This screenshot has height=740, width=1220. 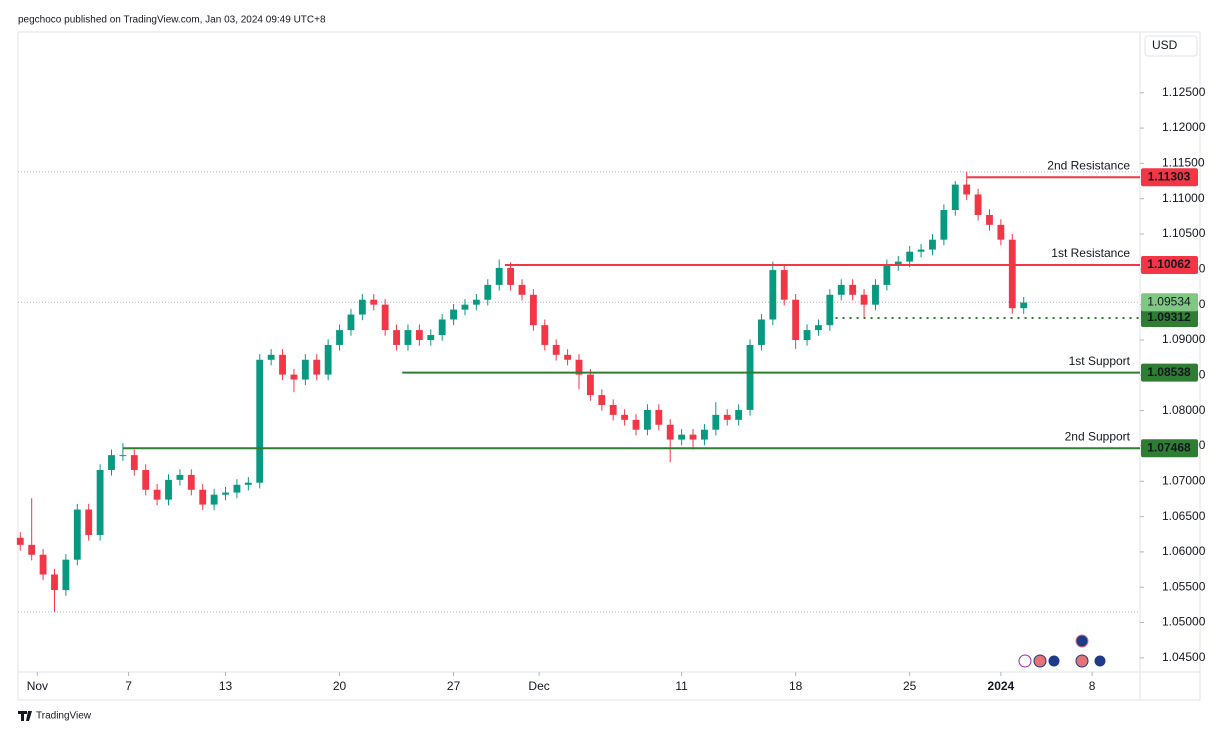 What do you see at coordinates (1184, 551) in the screenshot?
I see `y-tick-label: 1.06000` at bounding box center [1184, 551].